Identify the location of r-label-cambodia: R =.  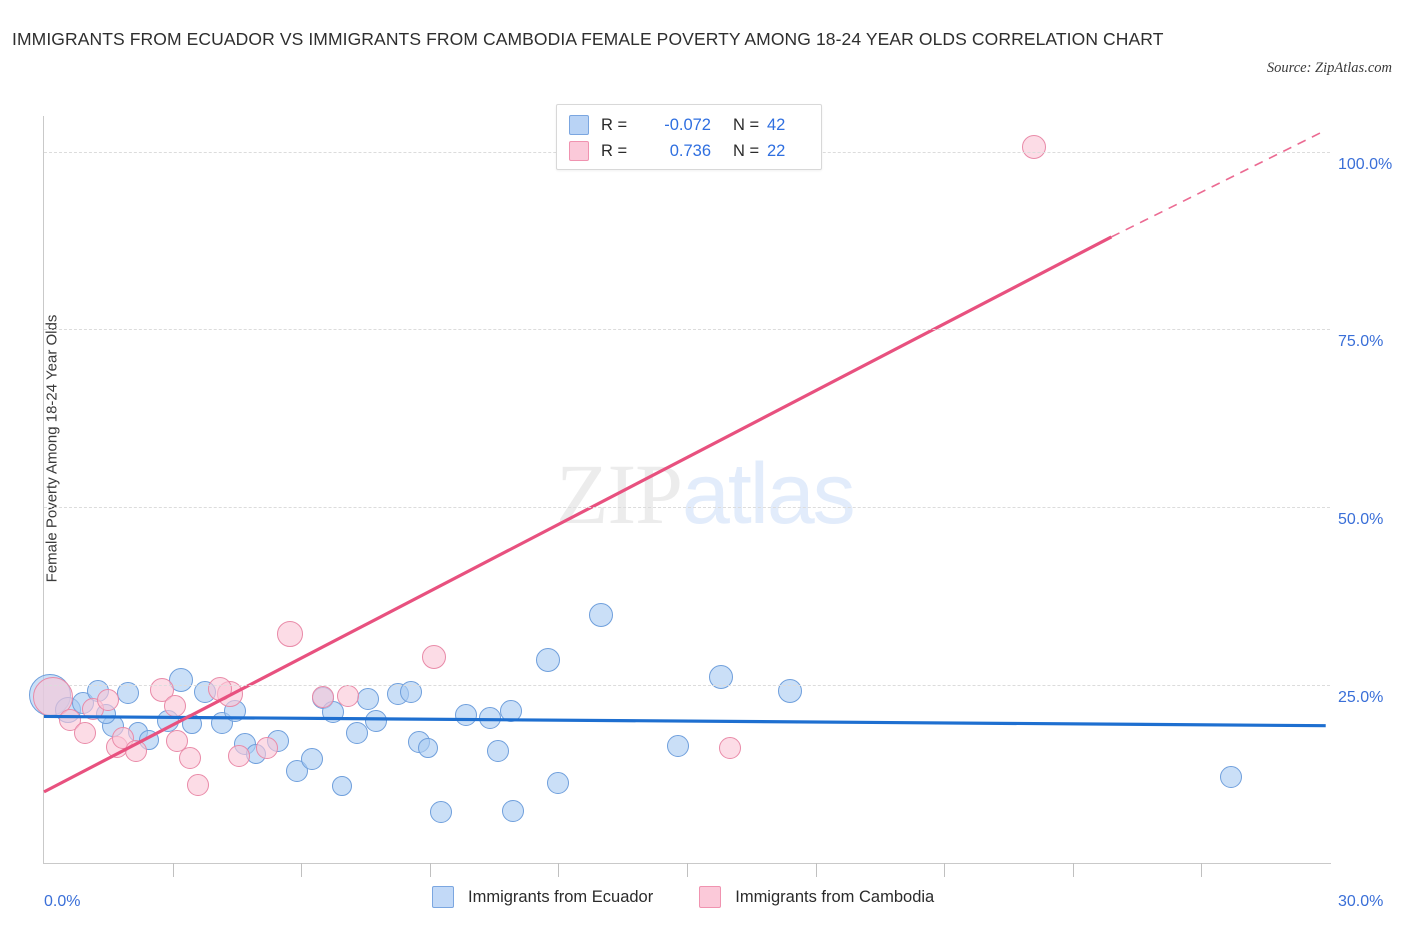
(614, 150).